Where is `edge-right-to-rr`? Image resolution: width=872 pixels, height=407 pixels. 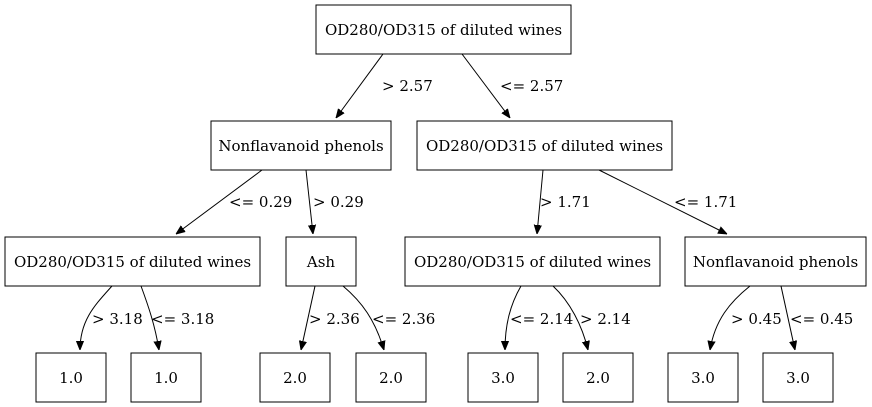
edge-right-to-rr is located at coordinates (662, 201).